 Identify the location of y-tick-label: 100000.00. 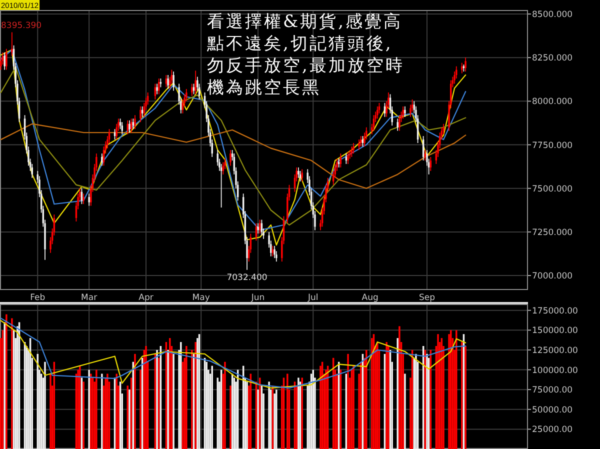
(555, 371).